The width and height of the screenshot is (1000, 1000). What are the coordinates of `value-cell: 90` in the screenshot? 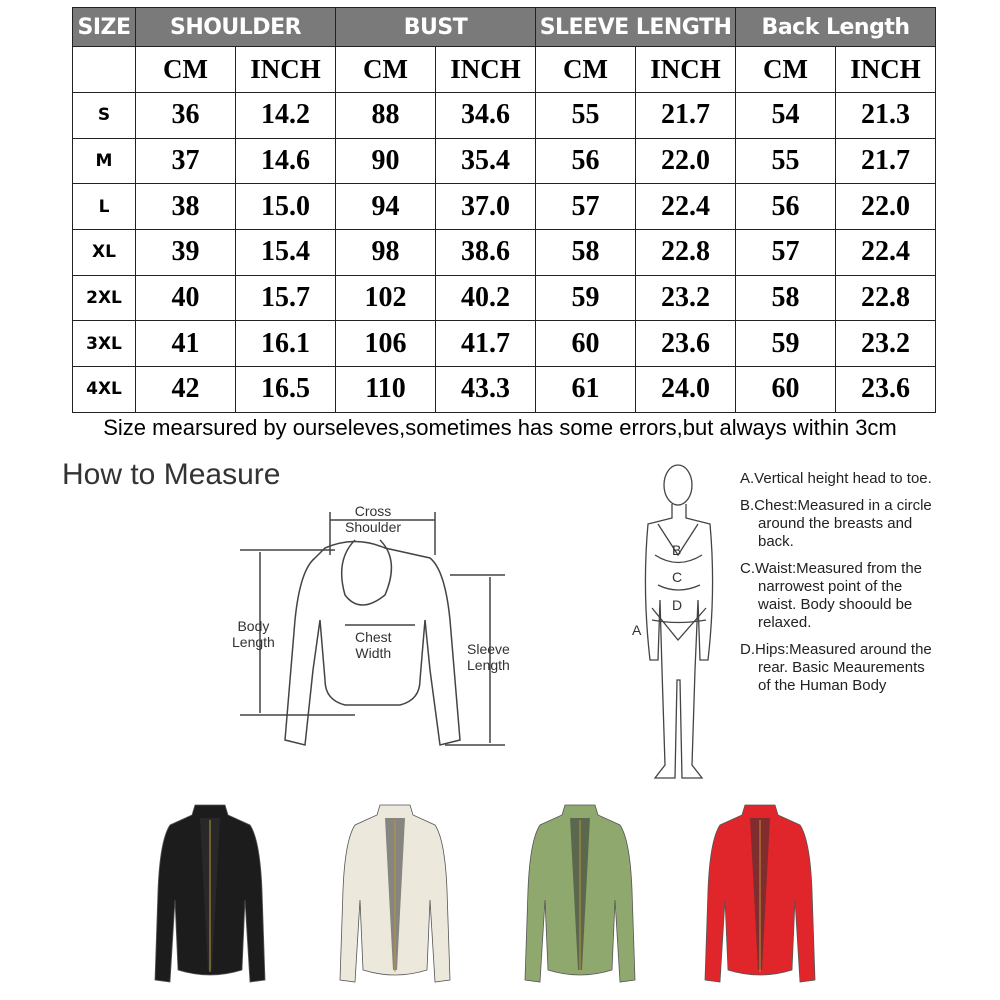 It's located at (386, 161).